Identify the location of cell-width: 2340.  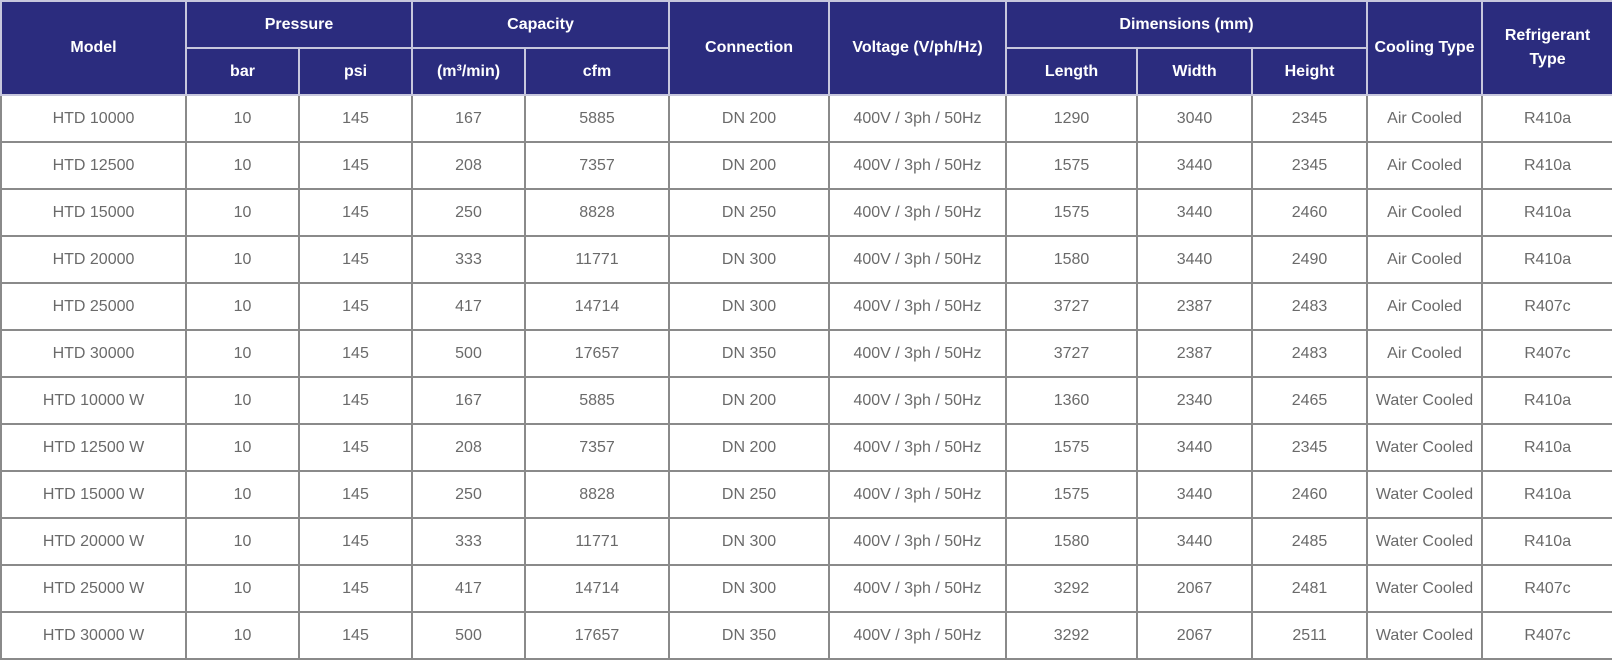
(1195, 400).